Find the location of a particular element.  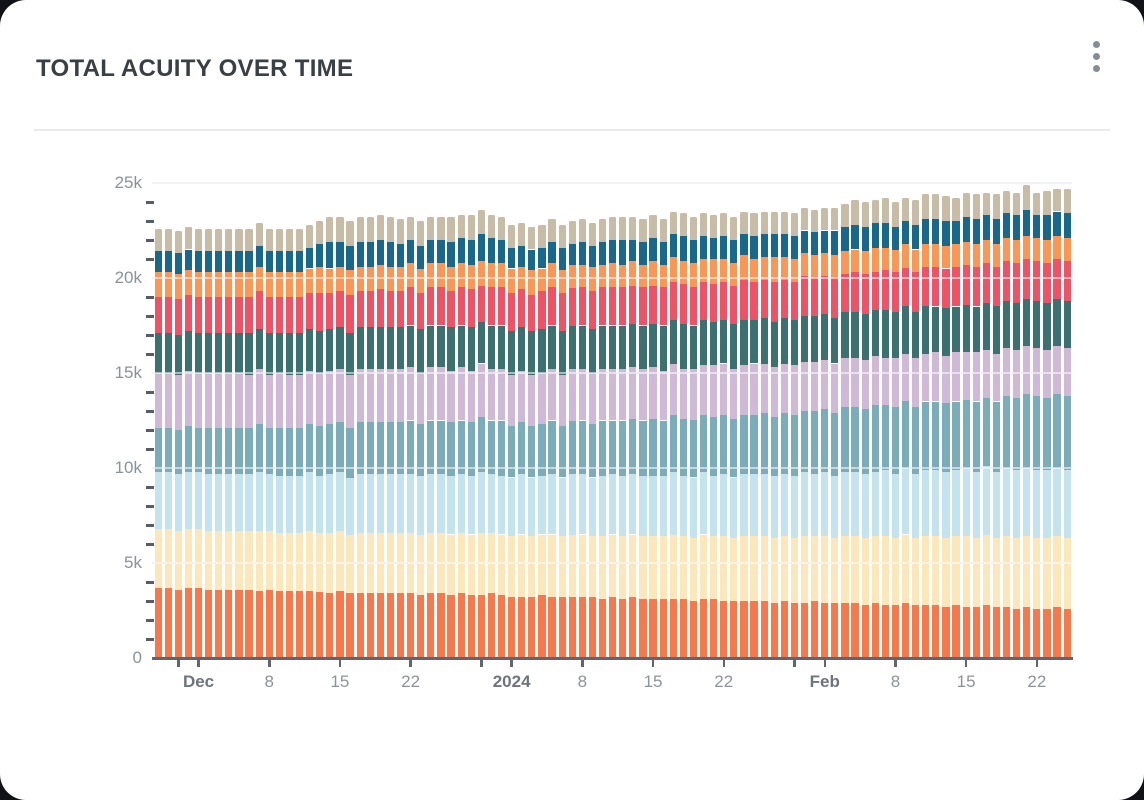

kebab-menu-icon is located at coordinates (1096, 56).